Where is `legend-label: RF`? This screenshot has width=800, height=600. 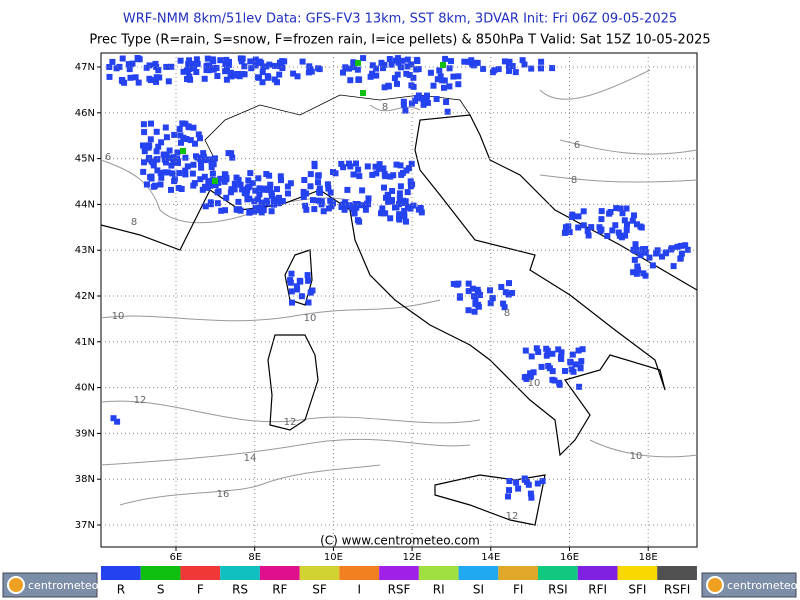
legend-label: RF is located at coordinates (279, 590).